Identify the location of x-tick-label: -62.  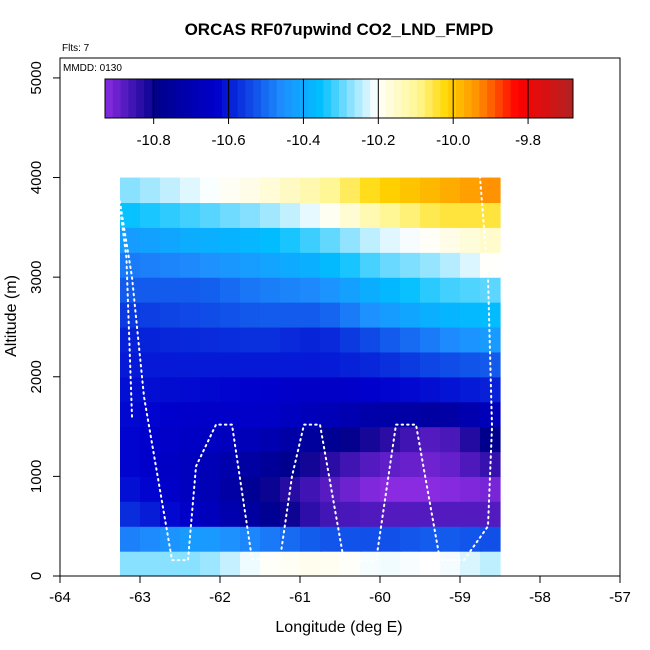
(220, 597).